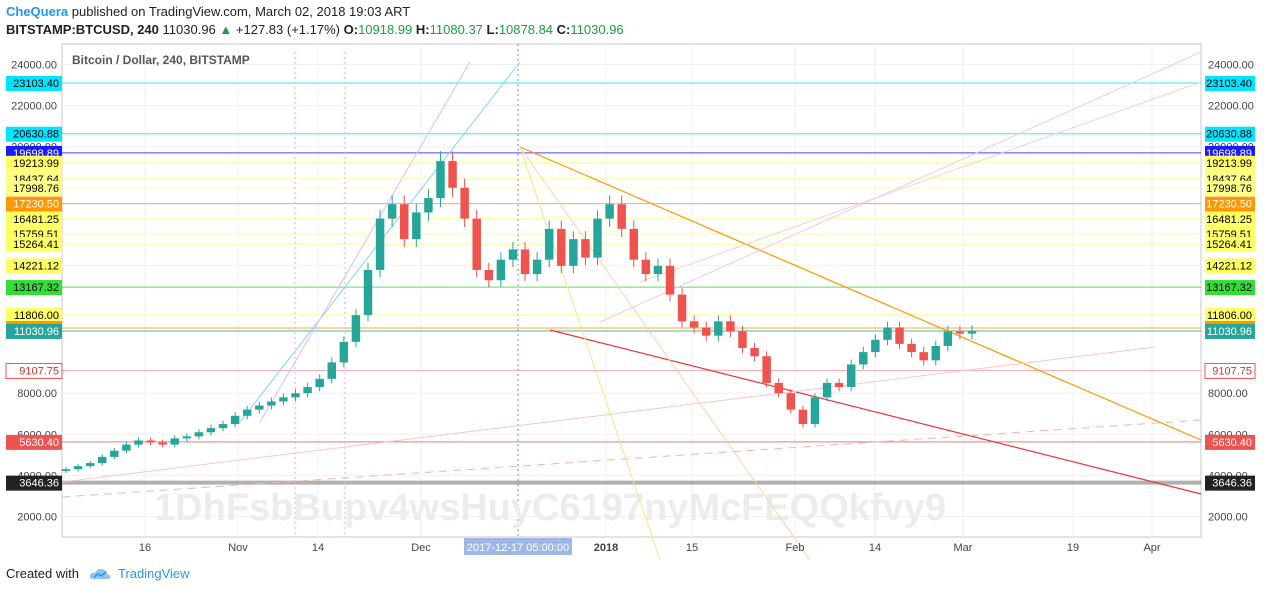  I want to click on up-arrow-icon: ▲, so click(226, 29).